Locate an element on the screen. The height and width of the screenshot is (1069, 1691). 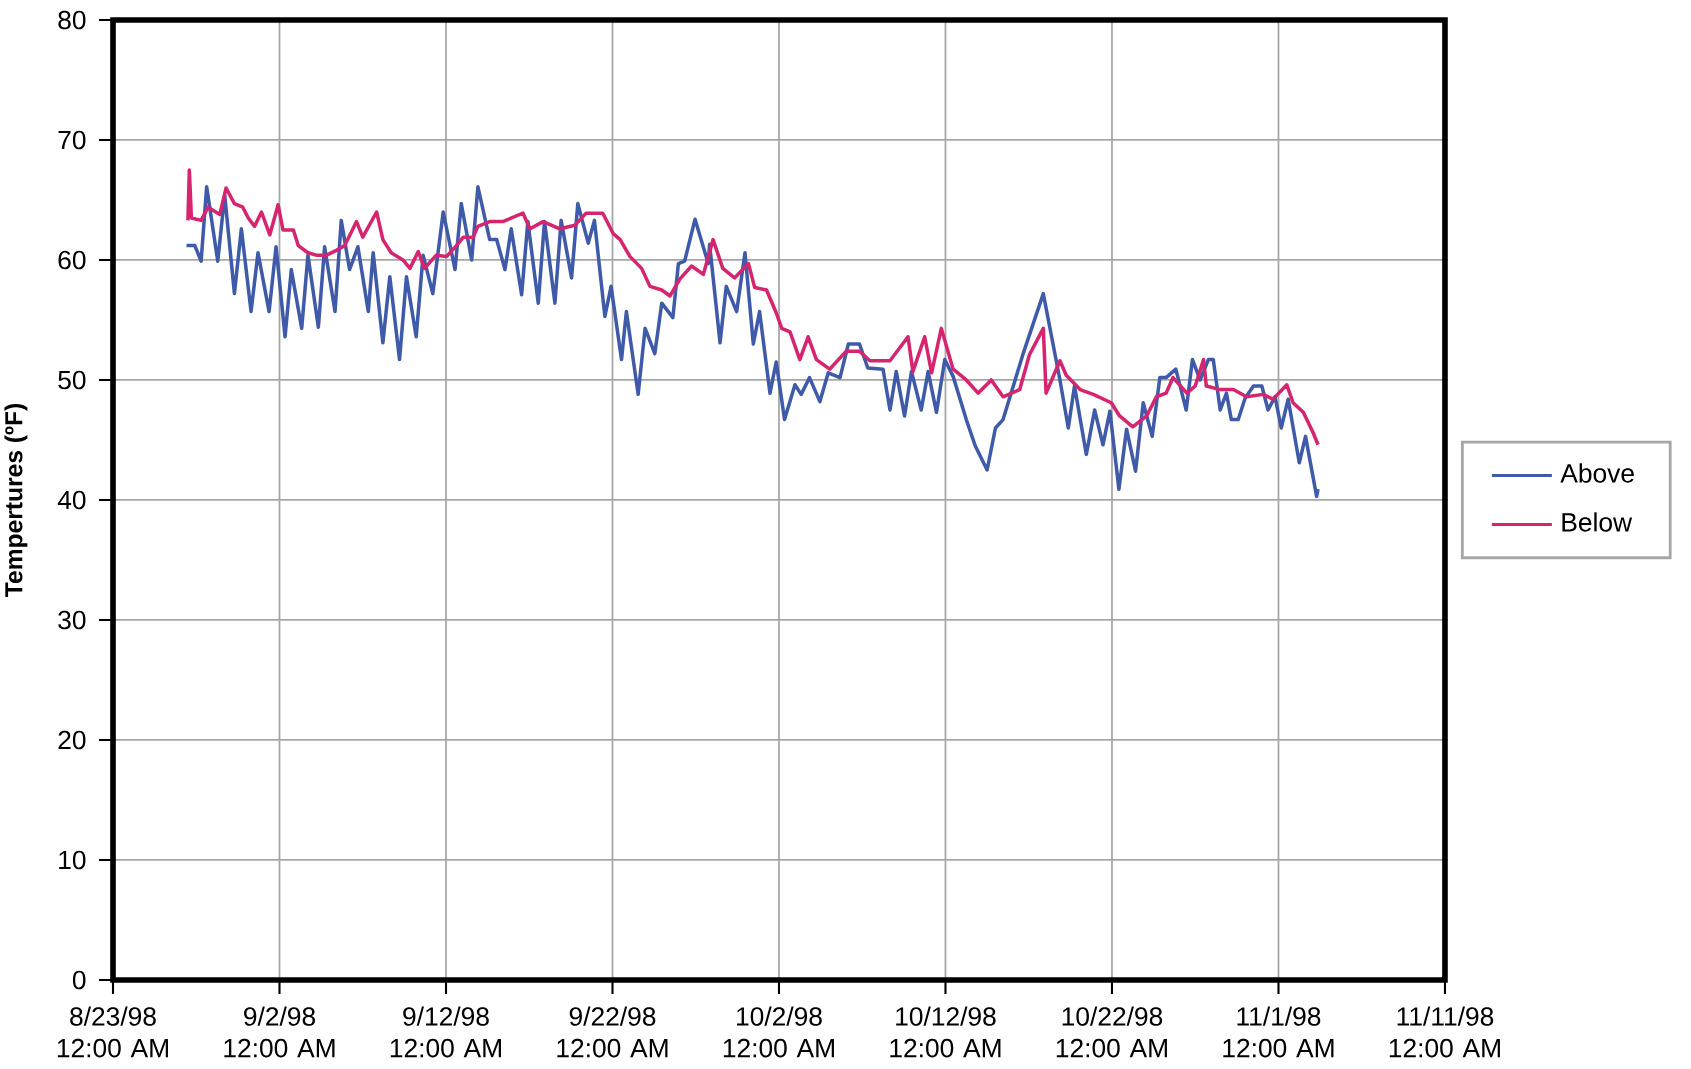
y-tick-label: 70 is located at coordinates (72, 140).